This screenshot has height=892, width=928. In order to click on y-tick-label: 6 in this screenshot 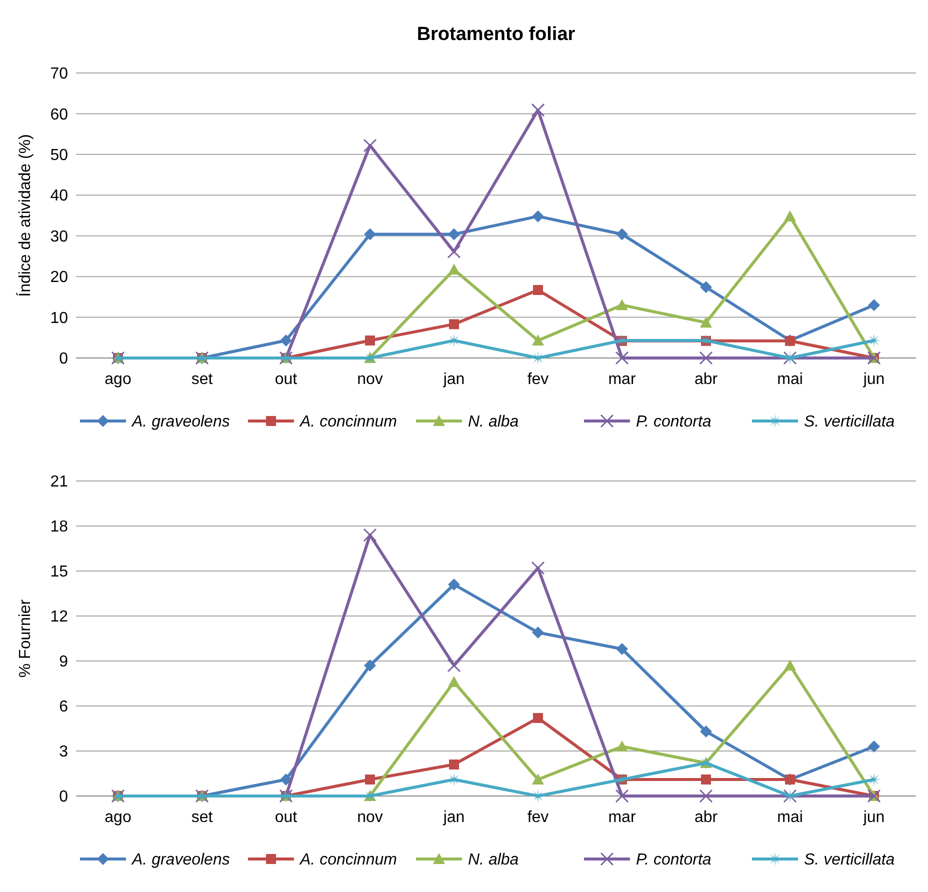, I will do `click(63, 707)`.